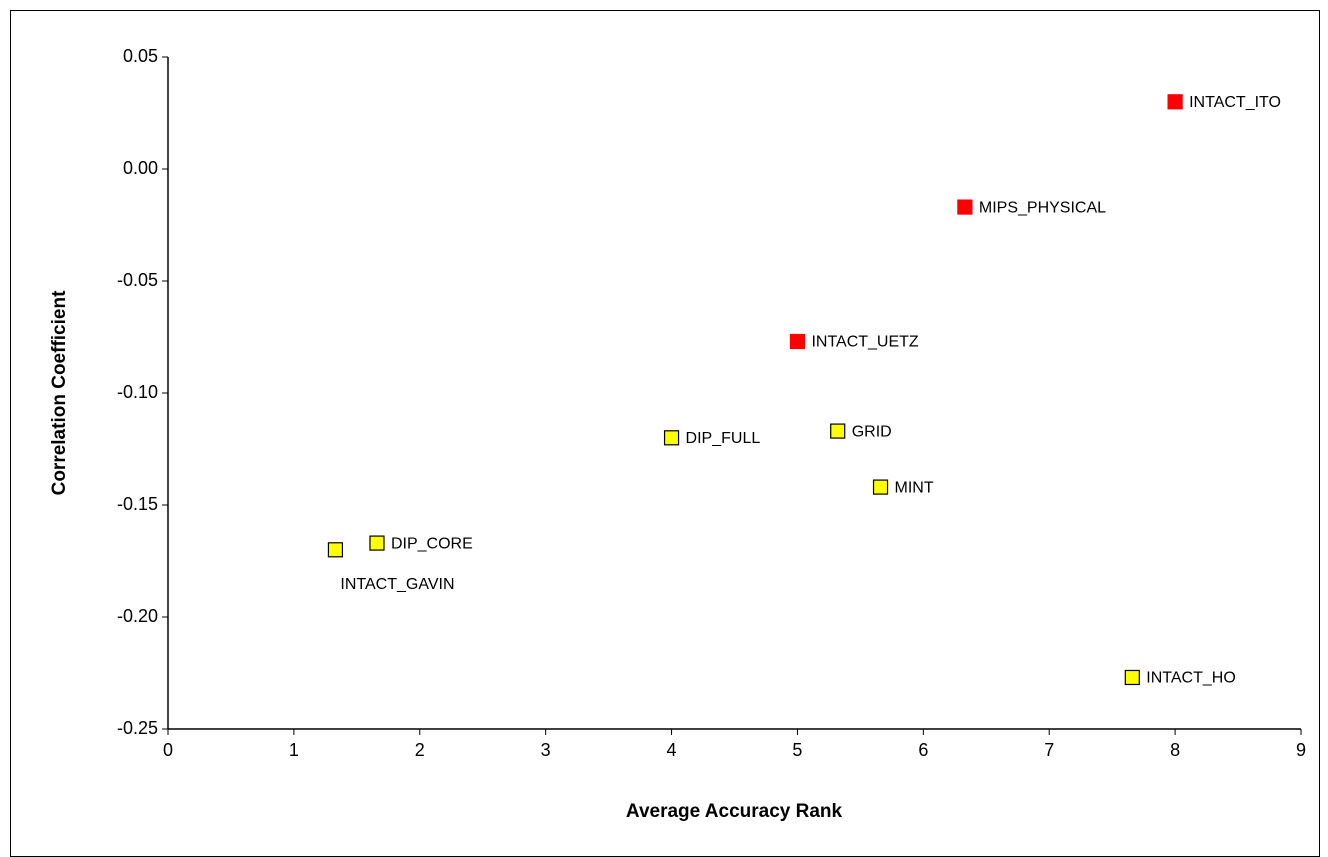 Image resolution: width=1328 pixels, height=857 pixels. Describe the element at coordinates (1049, 750) in the screenshot. I see `x-tick-label: 7` at that location.